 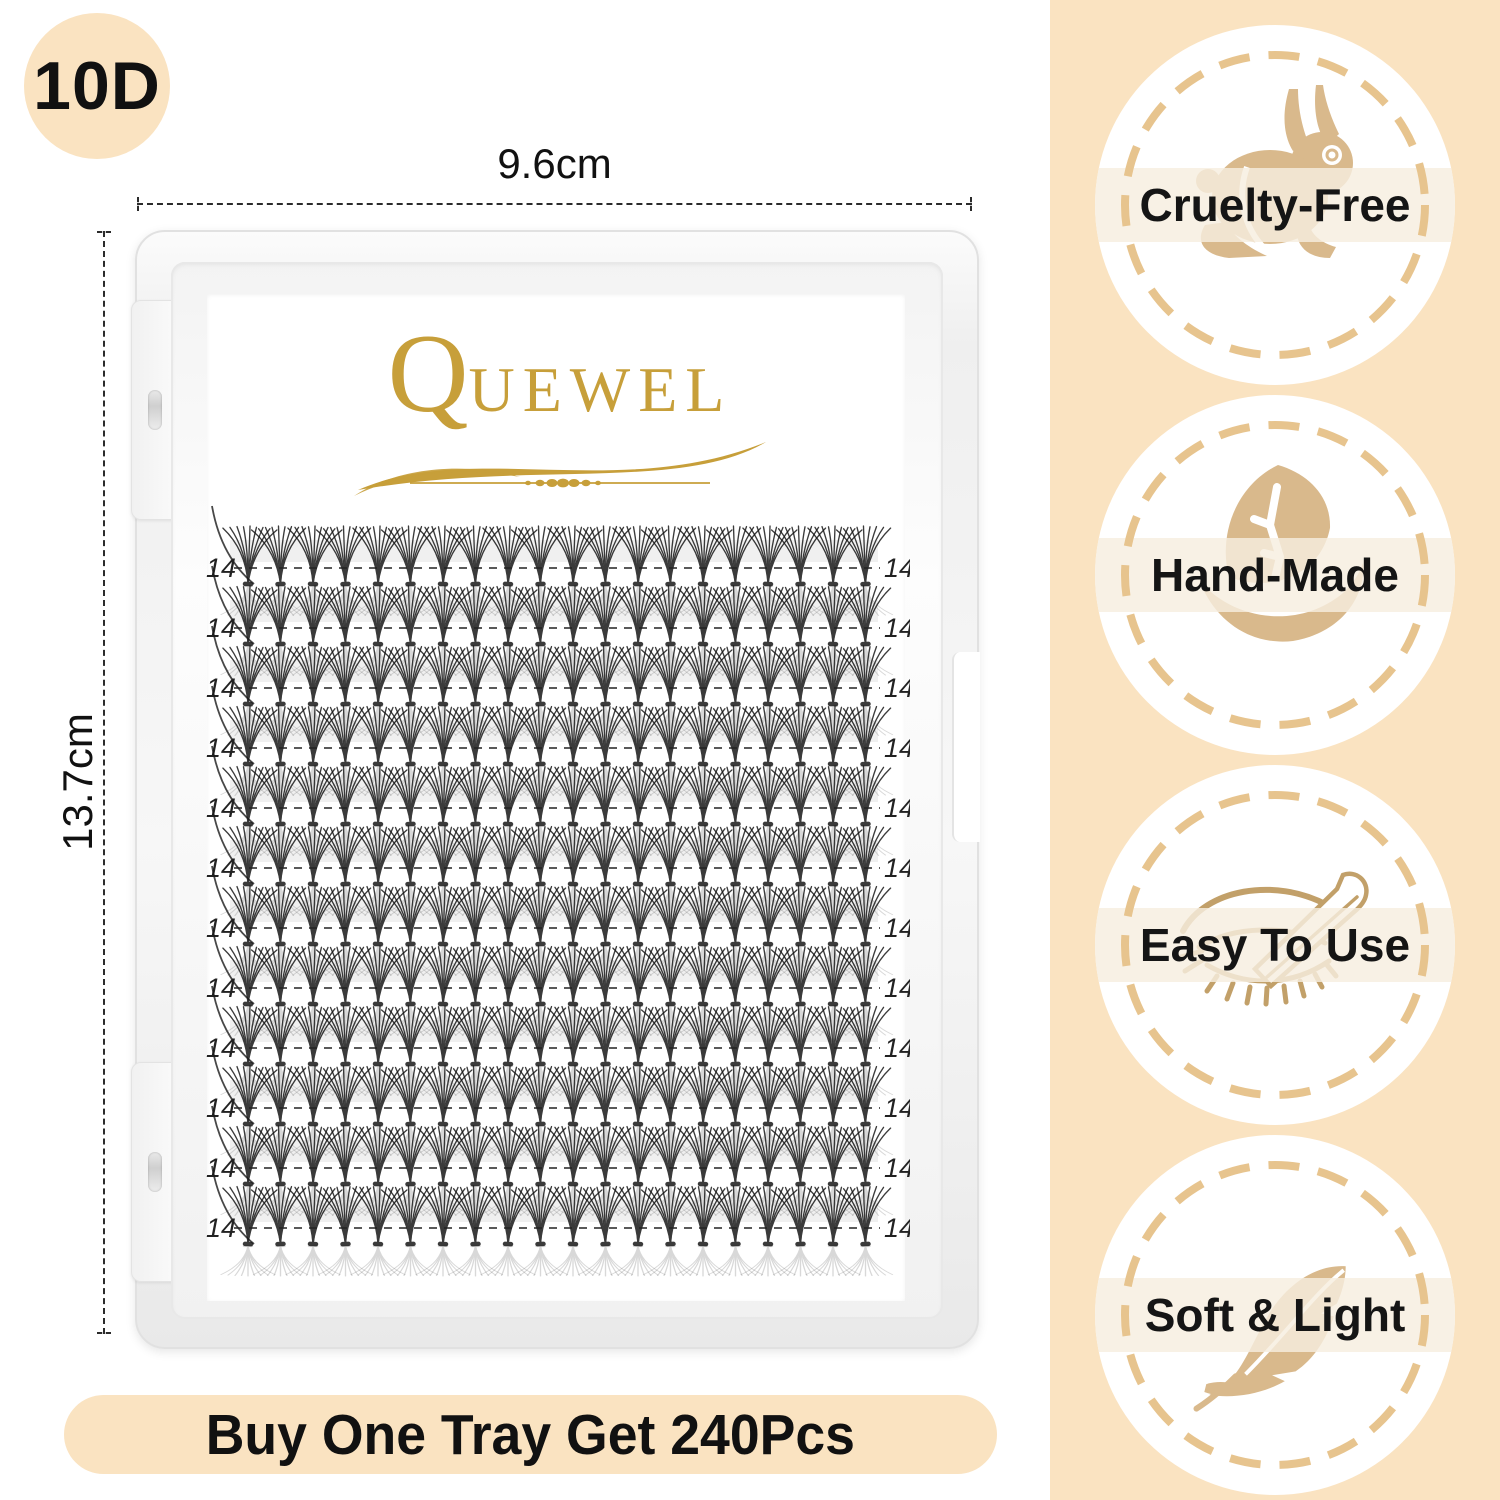 What do you see at coordinates (560, 469) in the screenshot?
I see `logo-swoosh-icon` at bounding box center [560, 469].